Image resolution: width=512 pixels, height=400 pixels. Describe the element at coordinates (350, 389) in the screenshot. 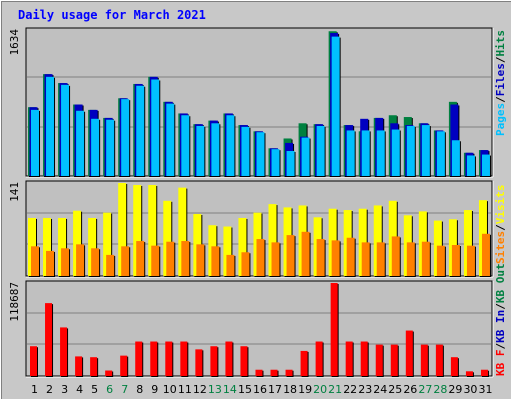

I see `x-tick-label: 22` at that location.